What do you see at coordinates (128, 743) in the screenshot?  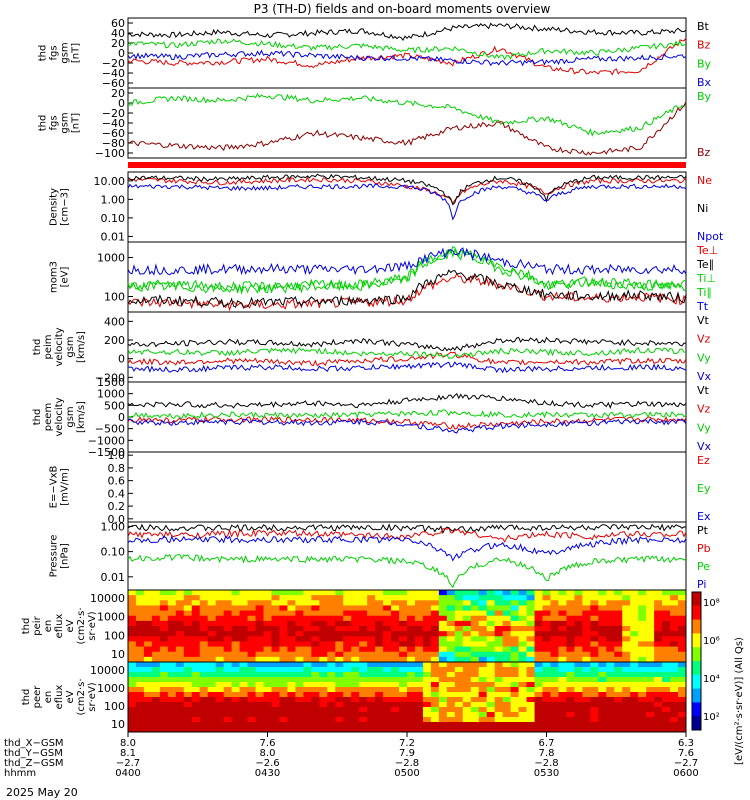 I see `xaxis-value: 8.0` at bounding box center [128, 743].